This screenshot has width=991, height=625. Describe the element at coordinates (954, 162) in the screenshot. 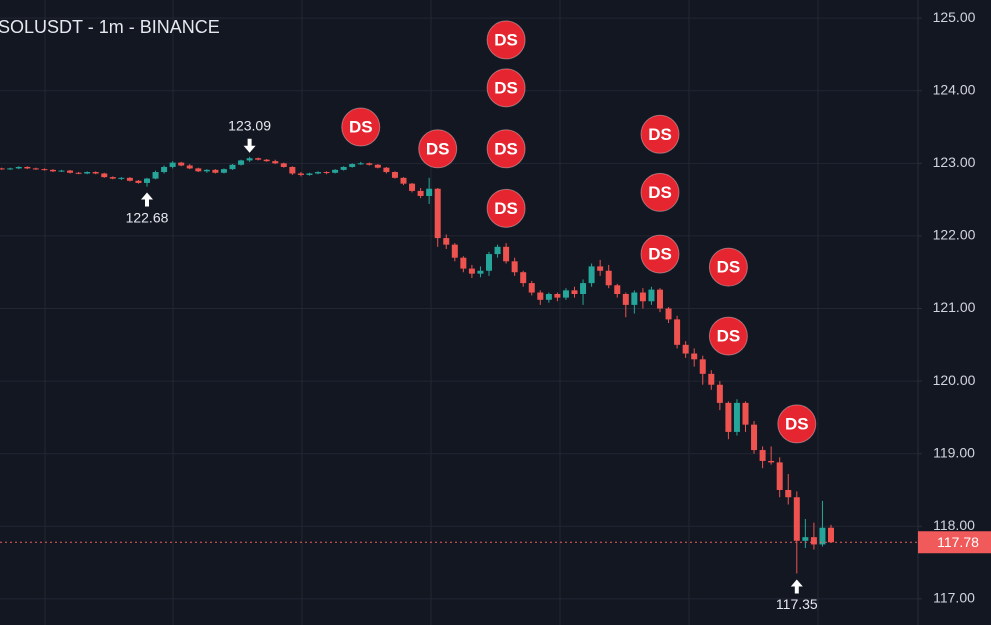

I see `y-tick-label: 123.00` at that location.